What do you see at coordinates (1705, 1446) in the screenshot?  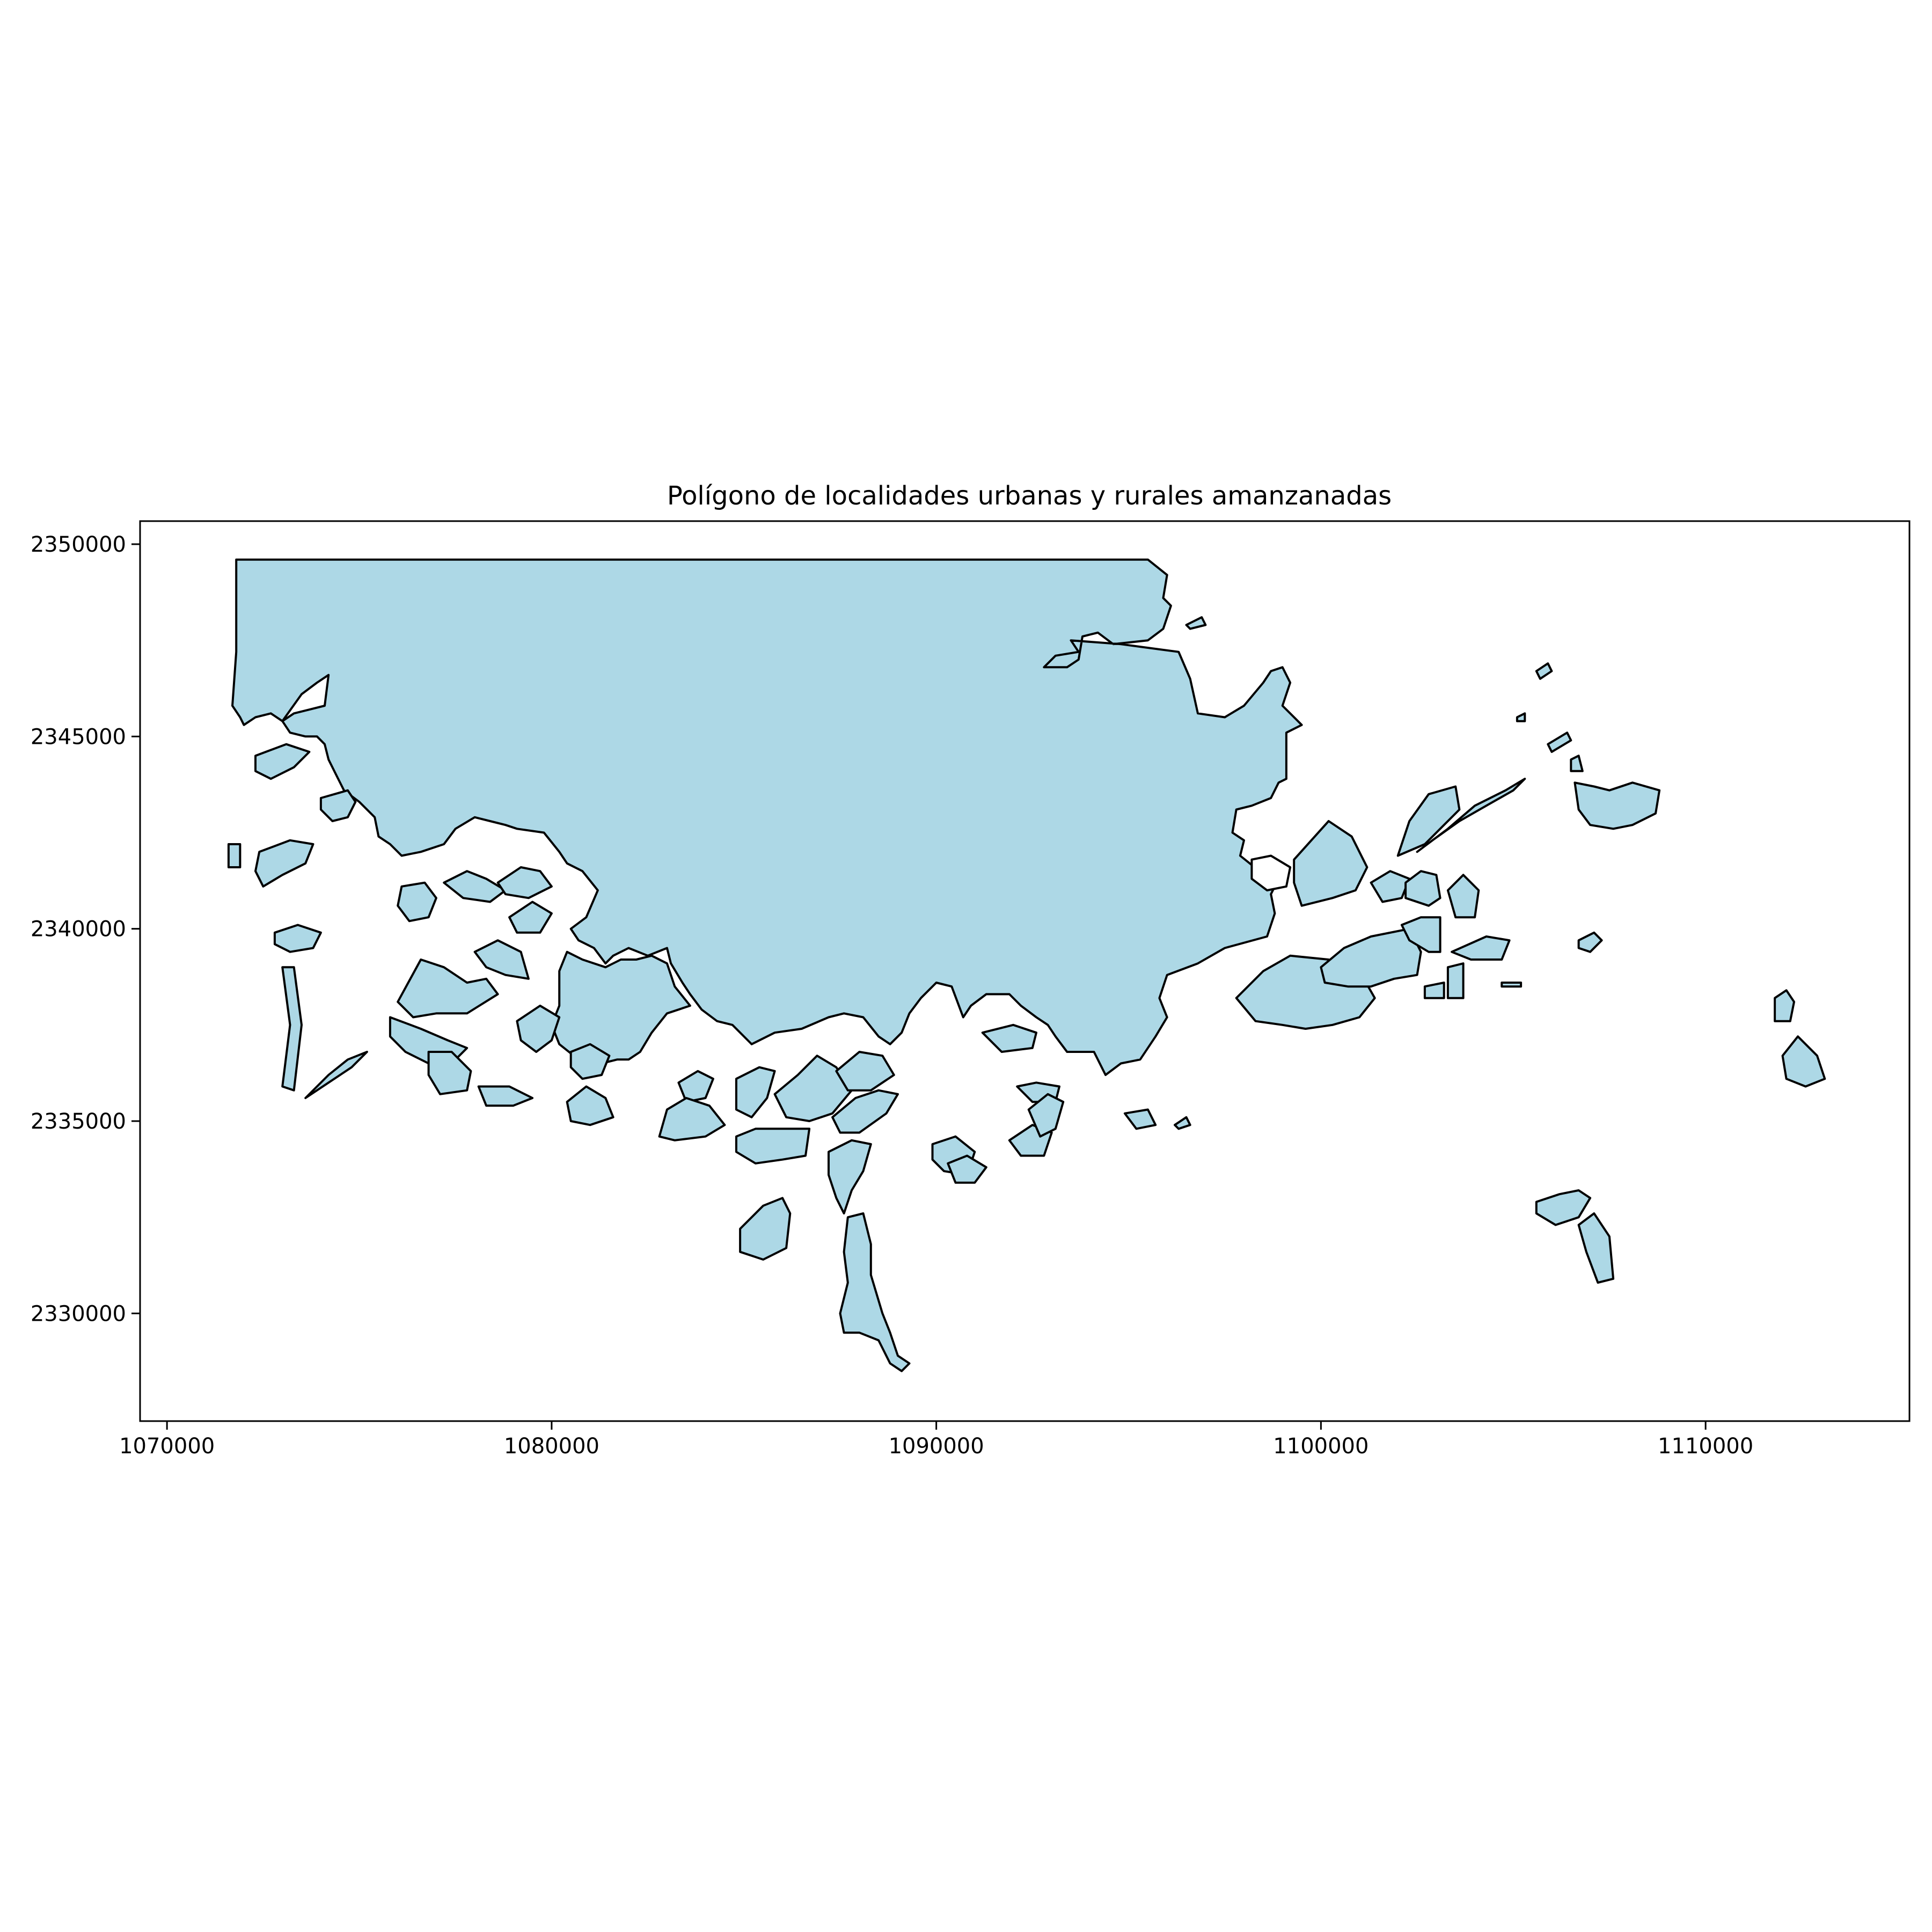 I see `x-tick-label: 1110000` at bounding box center [1705, 1446].